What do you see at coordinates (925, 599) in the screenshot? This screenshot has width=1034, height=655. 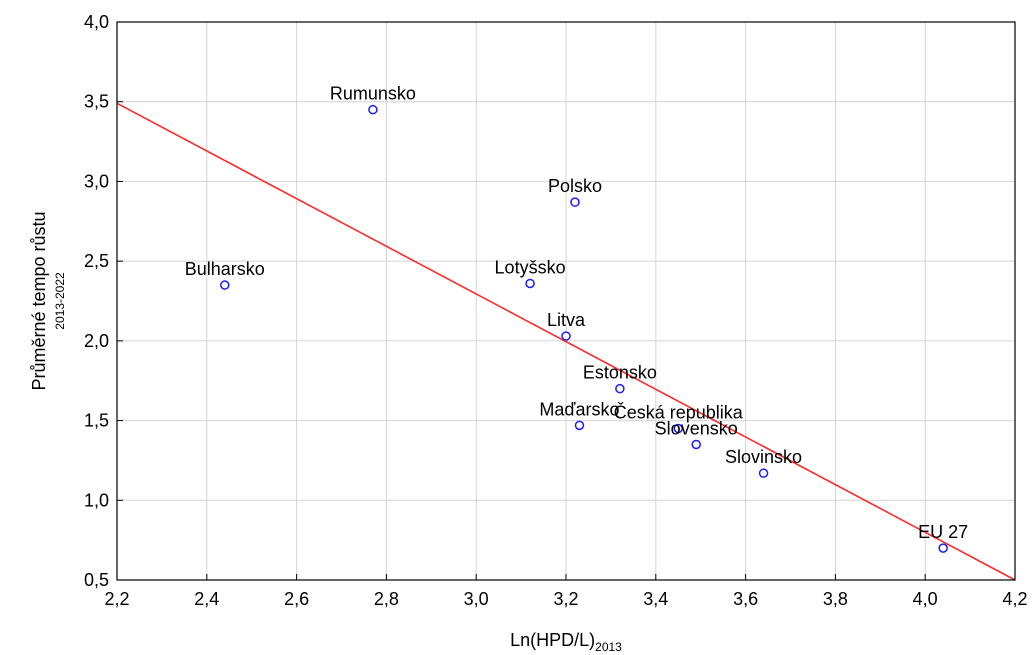 I see `x-tick-label: 4,0` at bounding box center [925, 599].